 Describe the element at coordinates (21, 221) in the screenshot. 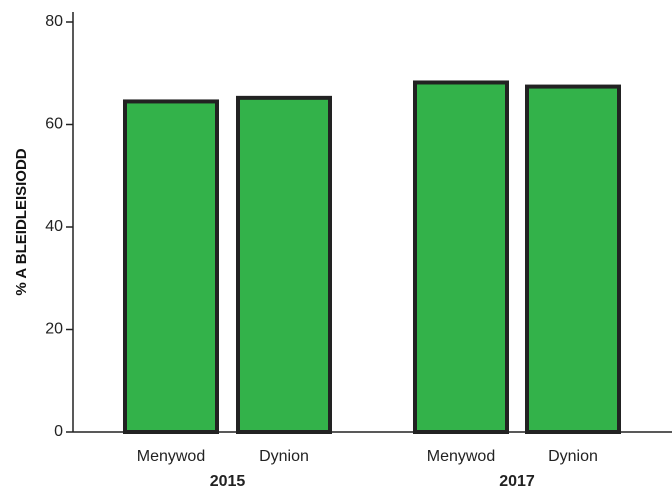

I see `y-axis-title: % A BLEIDLEISIODD` at that location.